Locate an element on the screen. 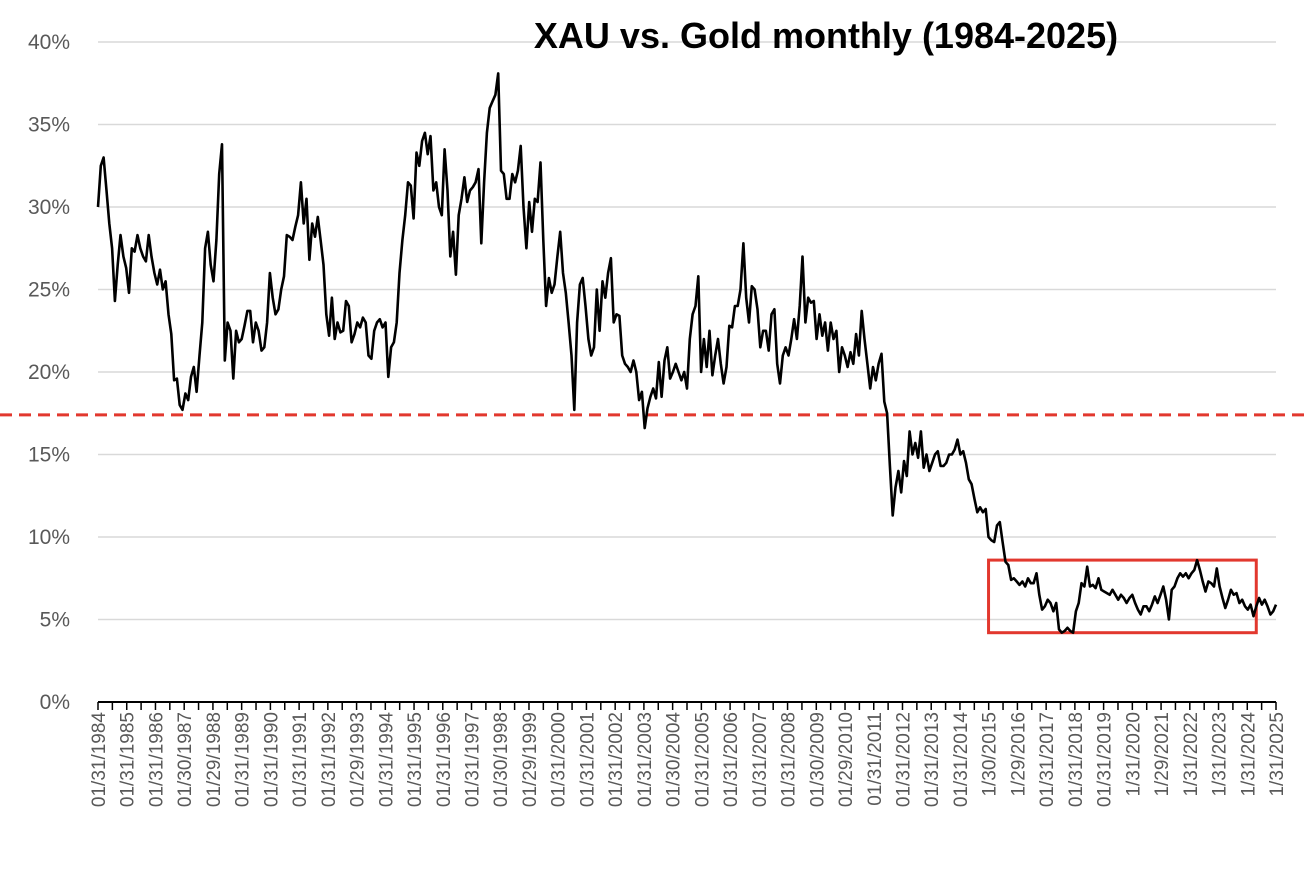 The image size is (1306, 878). x-tick-label: 01/31/1986 is located at coordinates (156, 759).